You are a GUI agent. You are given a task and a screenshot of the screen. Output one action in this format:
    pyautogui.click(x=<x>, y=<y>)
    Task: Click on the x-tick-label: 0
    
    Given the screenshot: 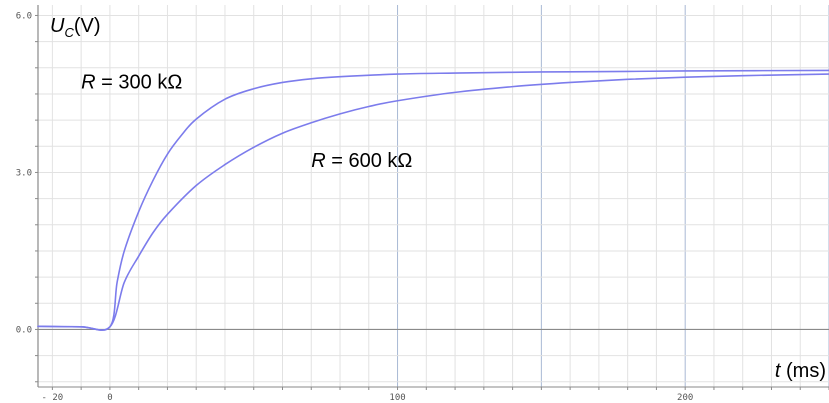 What is the action you would take?
    pyautogui.click(x=109, y=398)
    